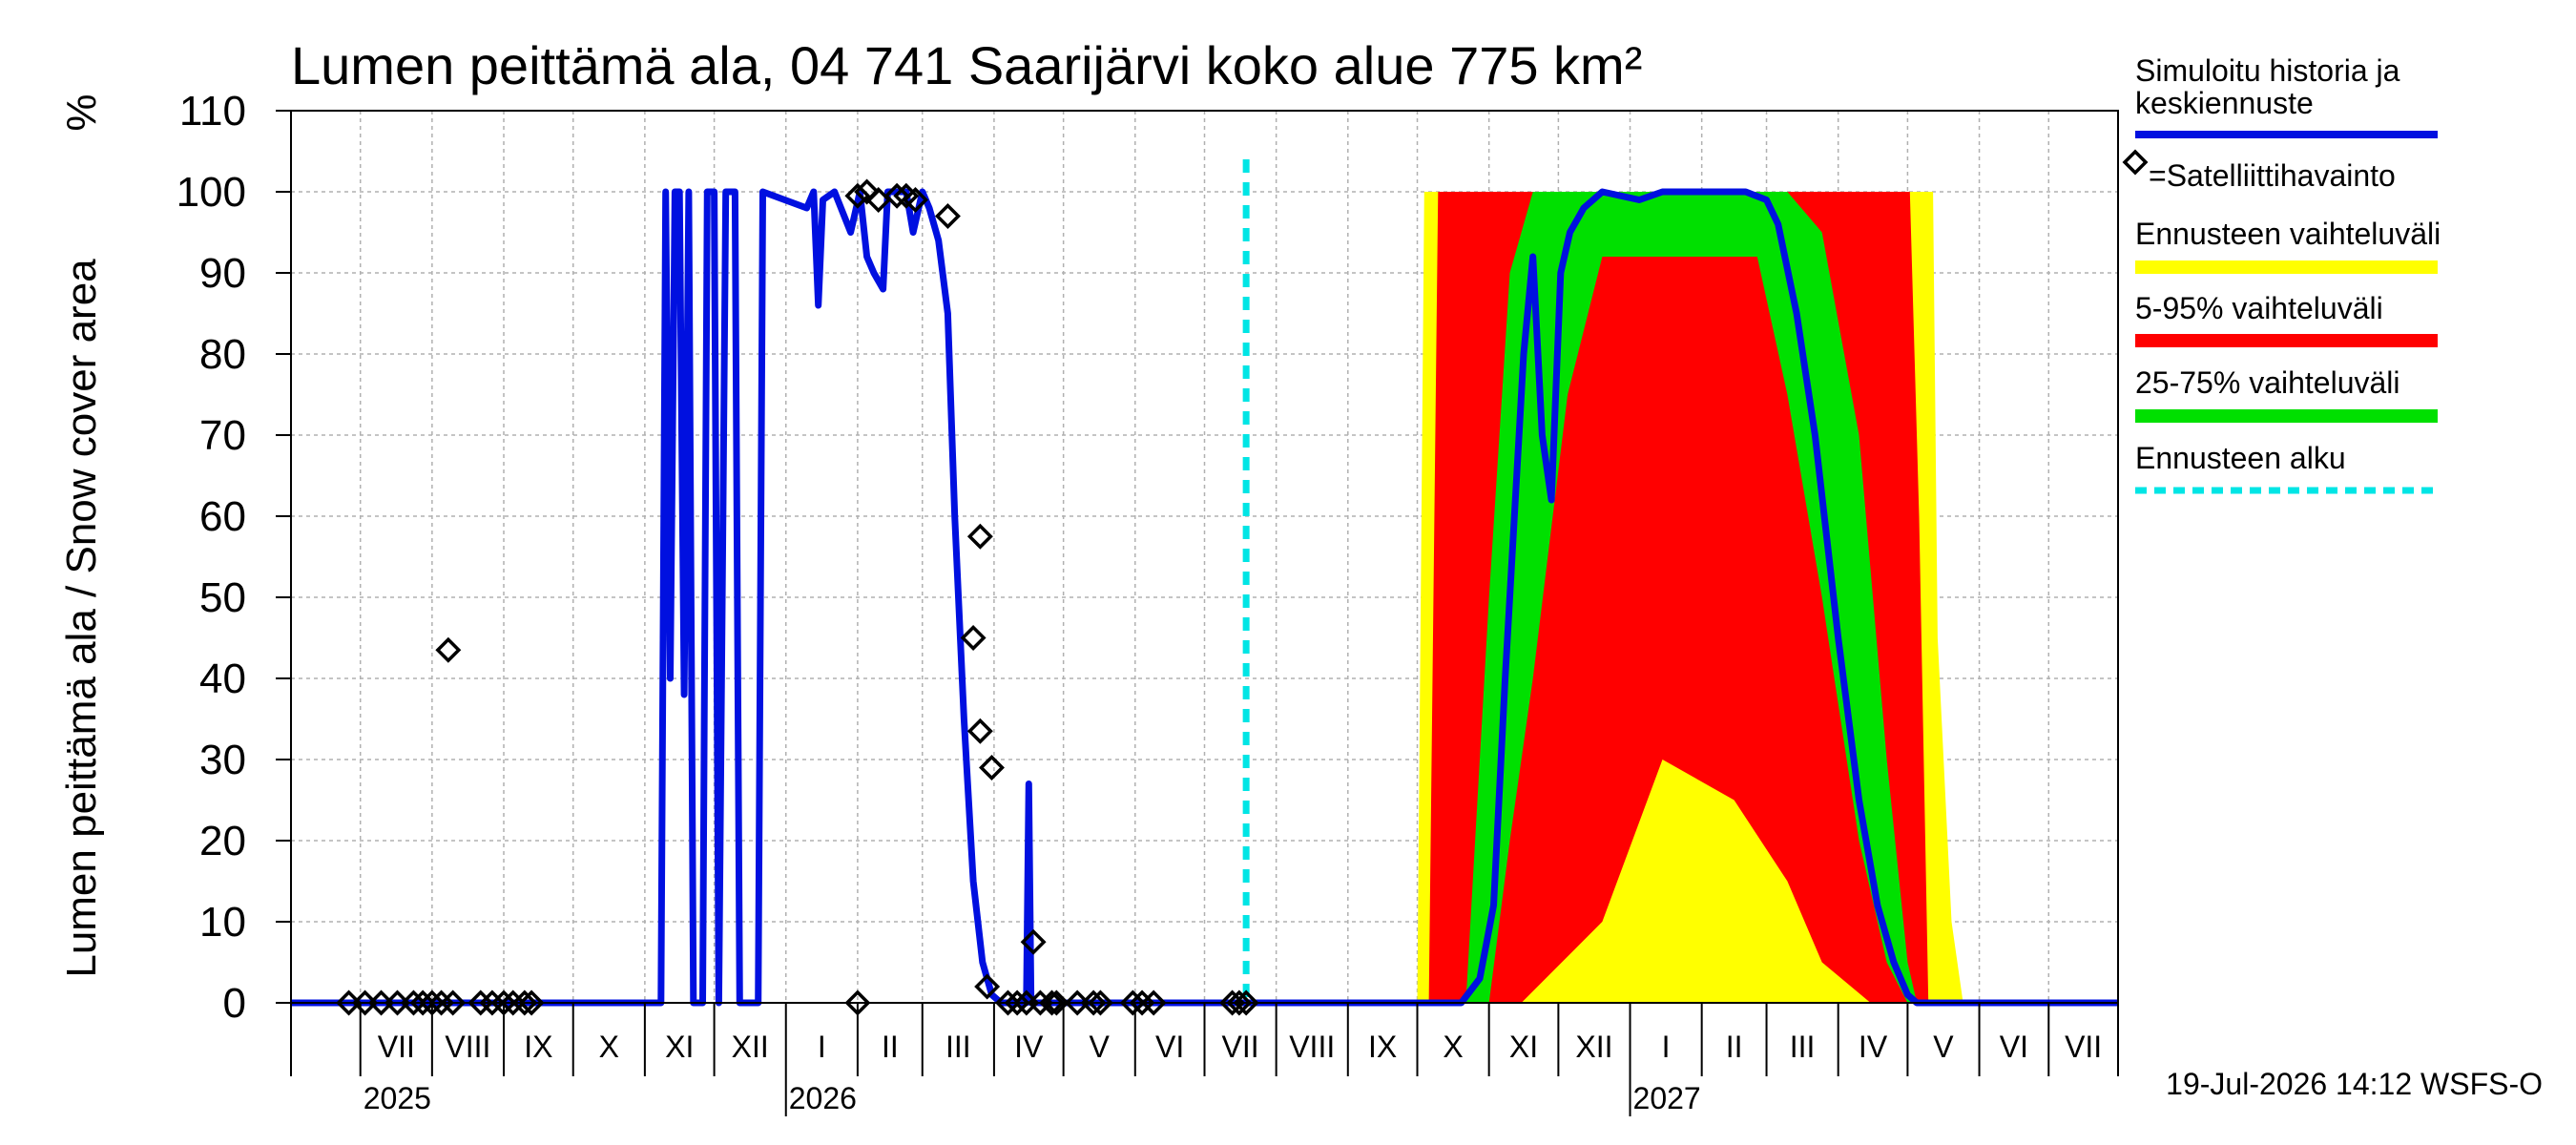 This screenshot has height=1145, width=2576. I want to click on y-tick-label: 20, so click(222, 841).